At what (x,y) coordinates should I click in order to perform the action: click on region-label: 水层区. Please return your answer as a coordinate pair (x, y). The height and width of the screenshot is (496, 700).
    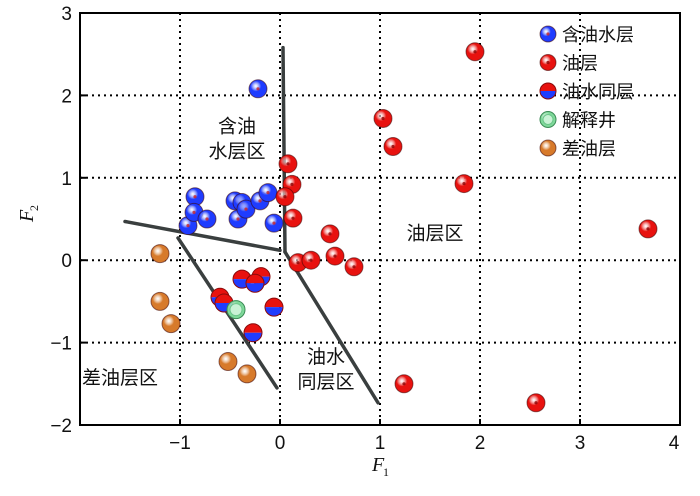
    Looking at the image, I should click on (236, 151).